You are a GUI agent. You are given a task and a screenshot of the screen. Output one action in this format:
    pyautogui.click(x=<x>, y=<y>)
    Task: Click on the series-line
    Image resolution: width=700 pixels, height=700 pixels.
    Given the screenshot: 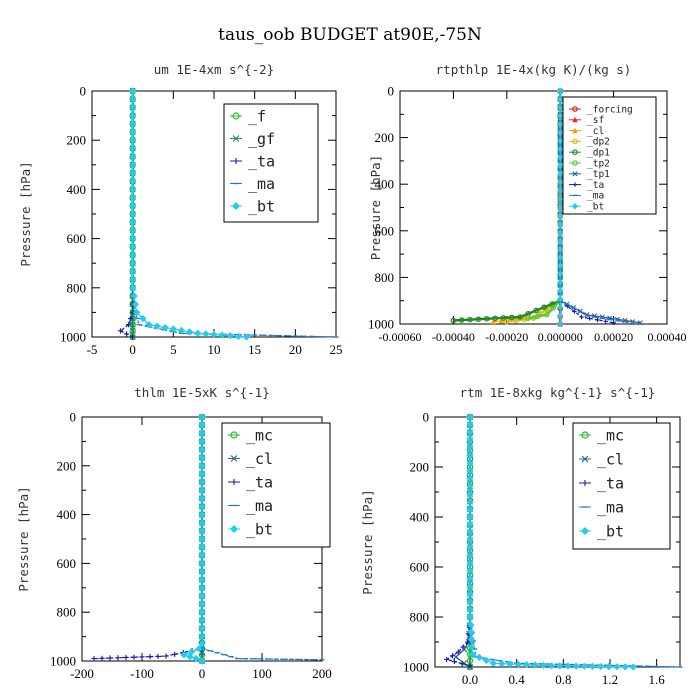 What is the action you would take?
    pyautogui.click(x=148, y=538)
    